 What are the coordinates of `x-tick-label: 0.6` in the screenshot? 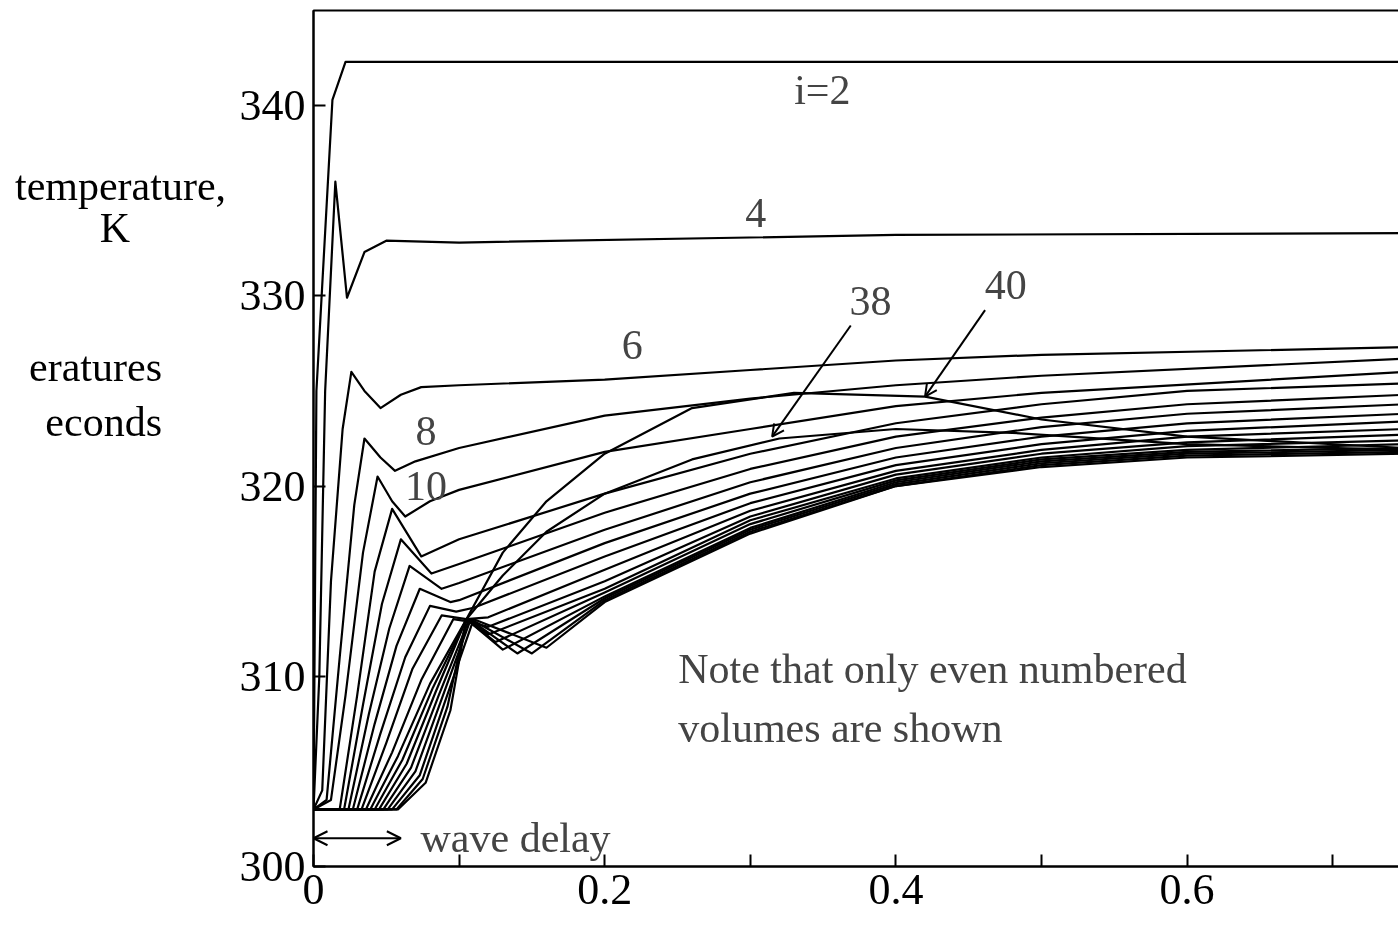 It's located at (1187, 889).